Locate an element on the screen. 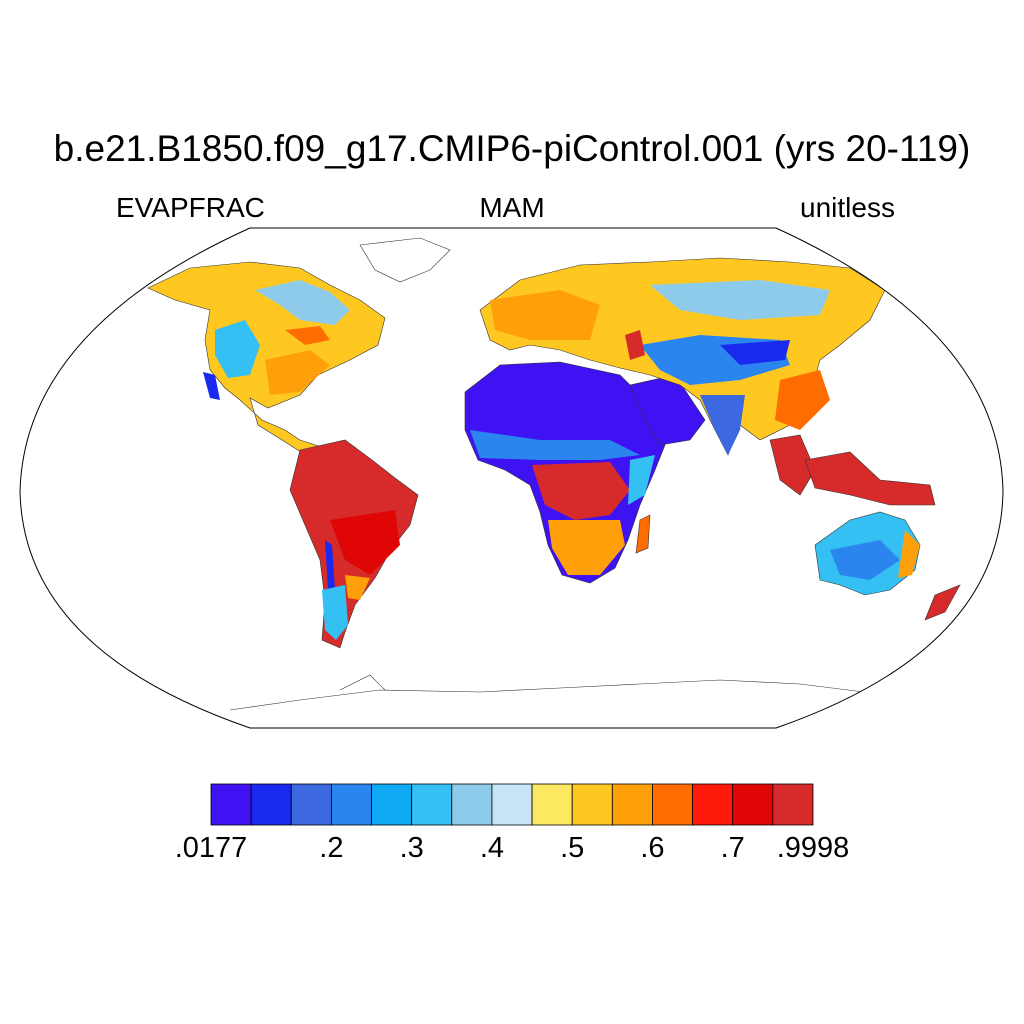 The width and height of the screenshot is (1024, 1024). colorbar-tick-label: .4 is located at coordinates (492, 848).